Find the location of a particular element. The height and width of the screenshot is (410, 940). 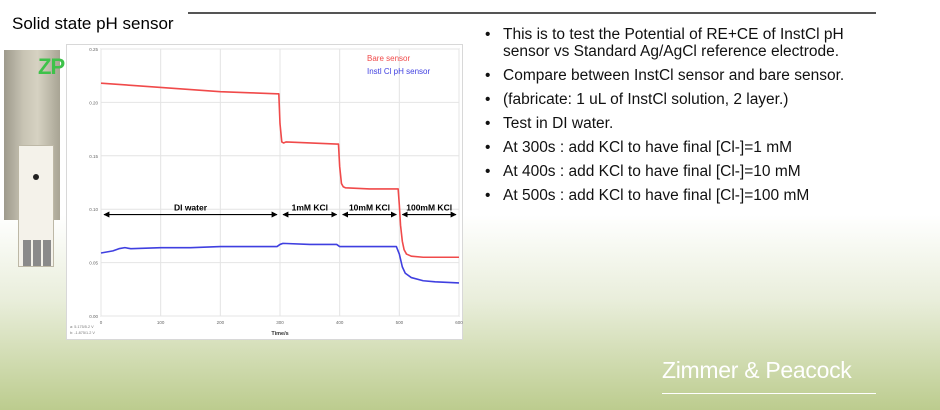

corner-note: b: -1.875/1.2 V is located at coordinates (82, 333).